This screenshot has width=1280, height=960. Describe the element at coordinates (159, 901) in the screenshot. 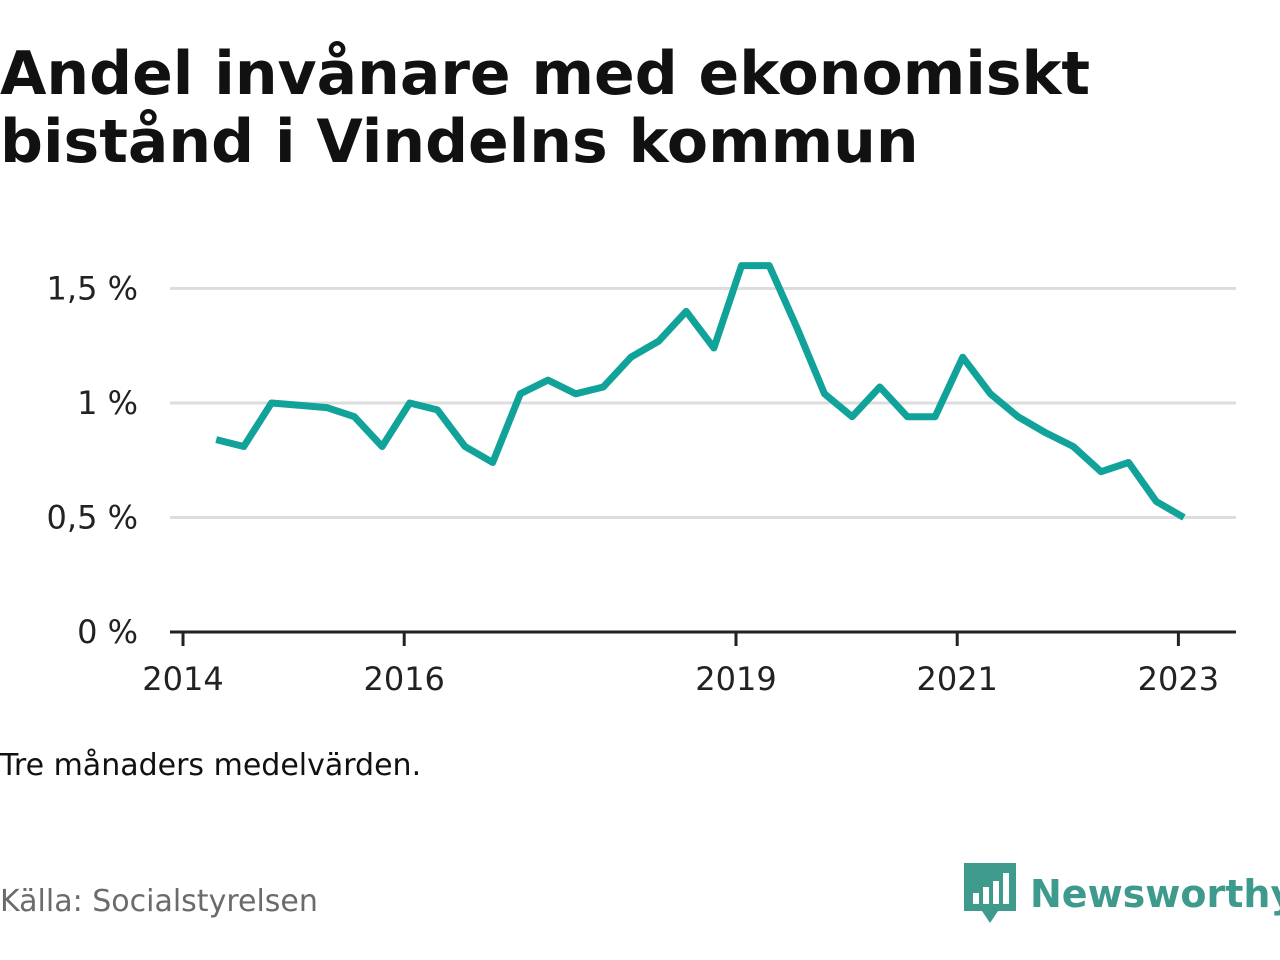

I see `source-credit: Källa: Socialstyrelsen` at that location.